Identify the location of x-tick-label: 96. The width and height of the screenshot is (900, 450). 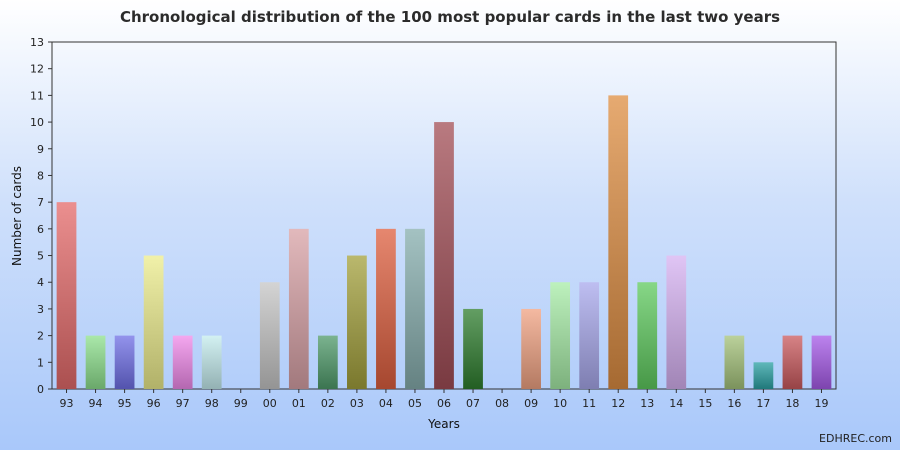
(154, 403).